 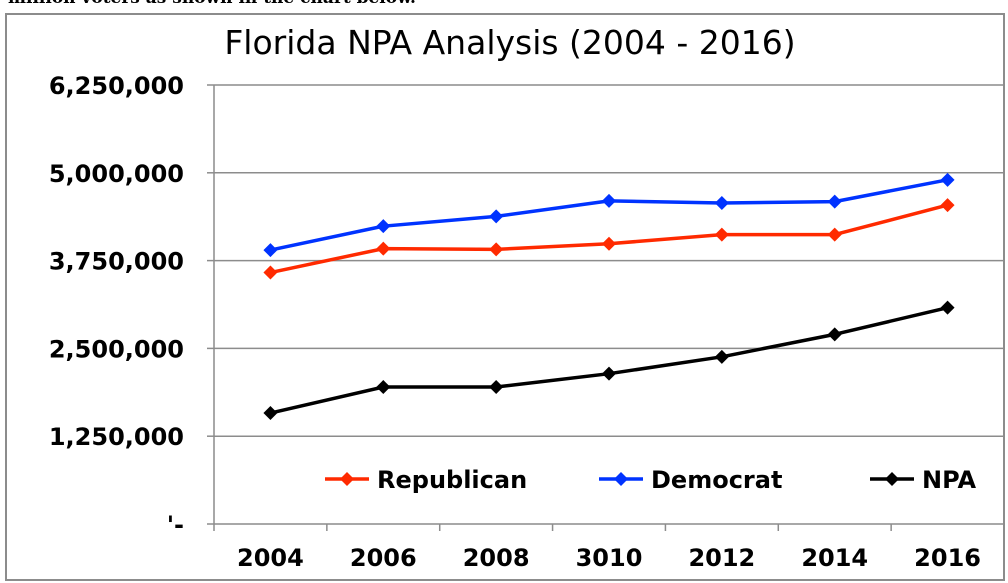 I want to click on legend-entry-democrat: Democrat, so click(x=690, y=480).